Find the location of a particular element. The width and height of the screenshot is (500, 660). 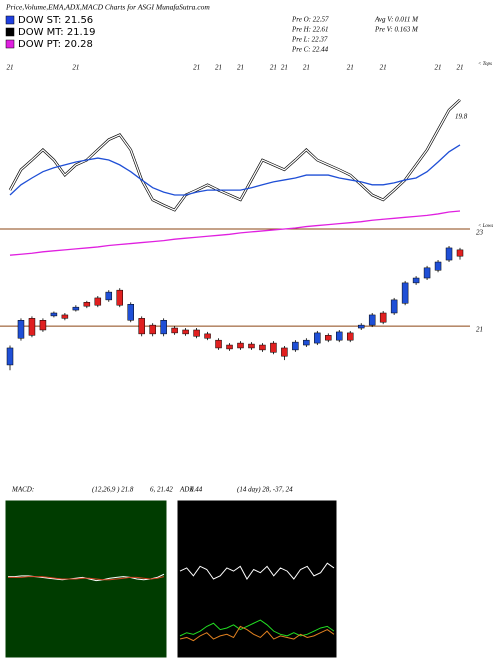

legend-label: DOW PT: 20.28 is located at coordinates (55, 44).